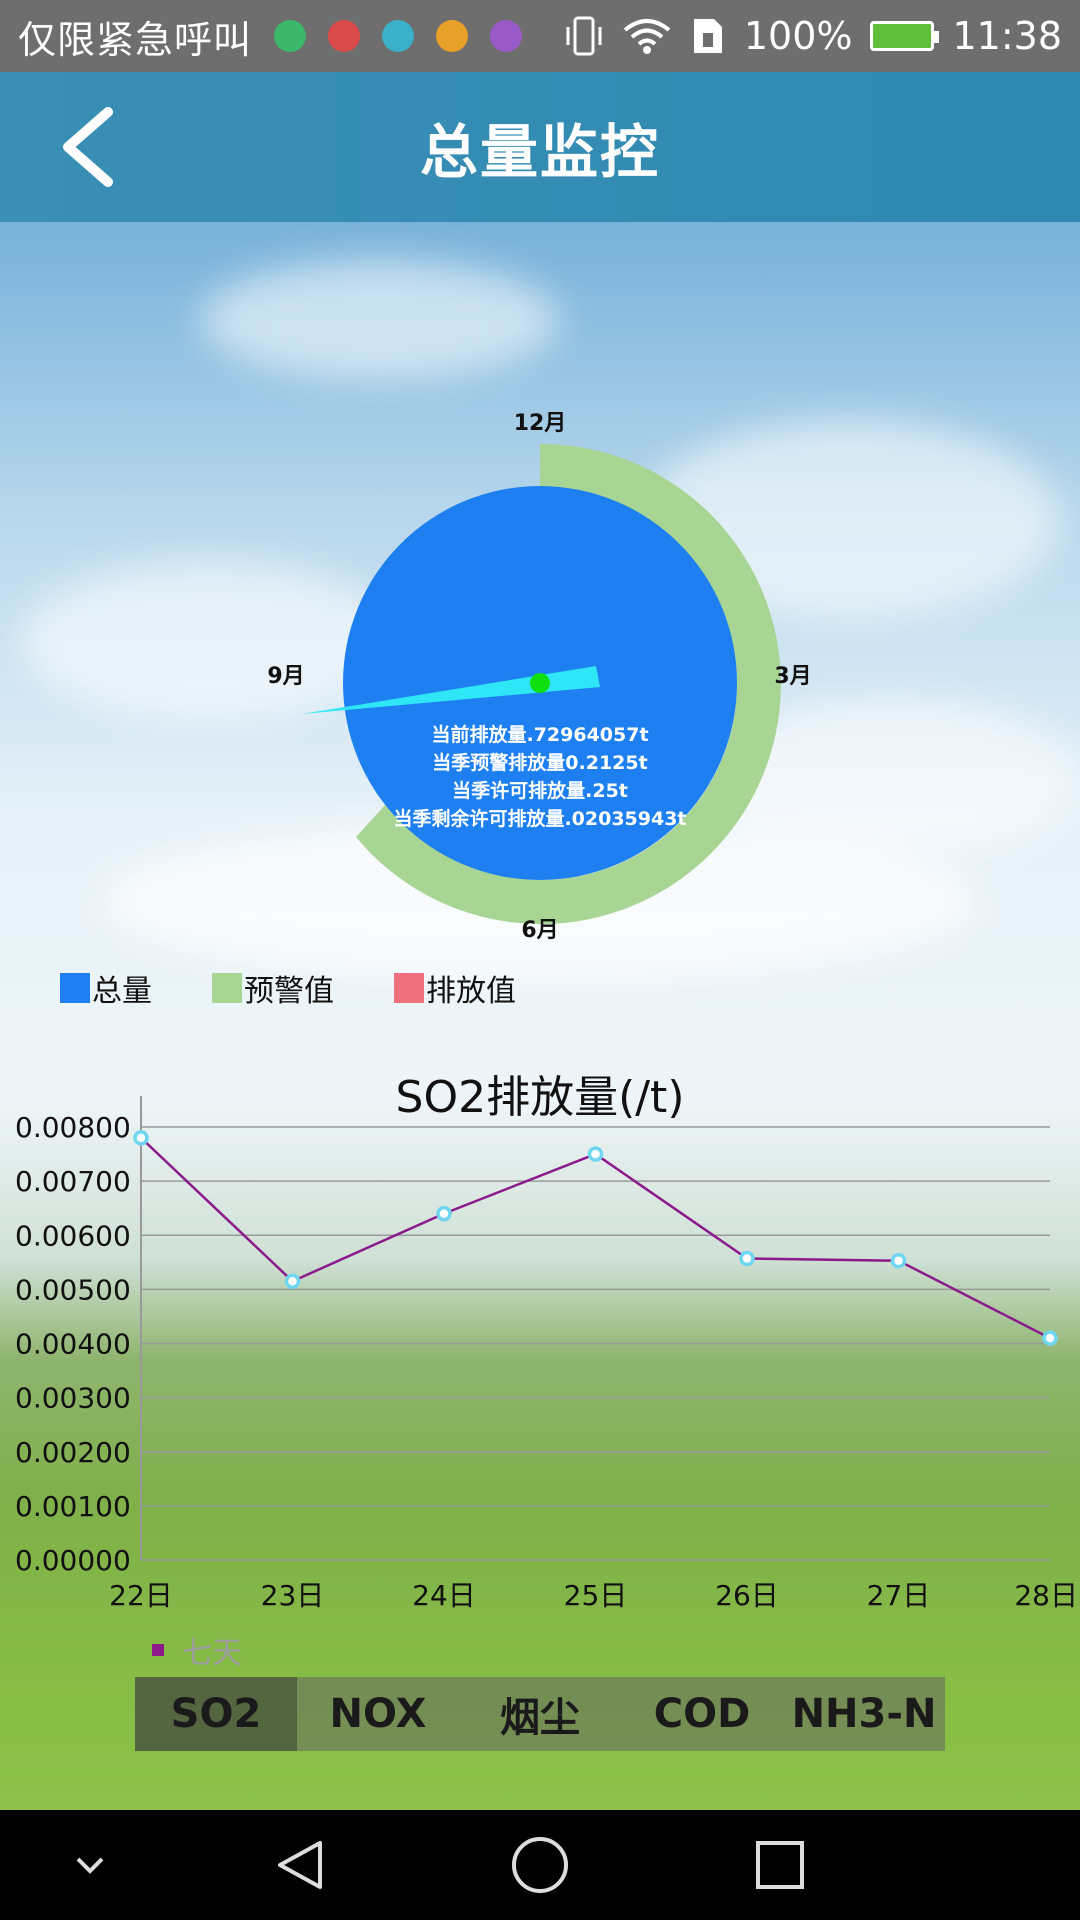 This screenshot has width=1080, height=1920. What do you see at coordinates (584, 36) in the screenshot?
I see `vibrate-icon` at bounding box center [584, 36].